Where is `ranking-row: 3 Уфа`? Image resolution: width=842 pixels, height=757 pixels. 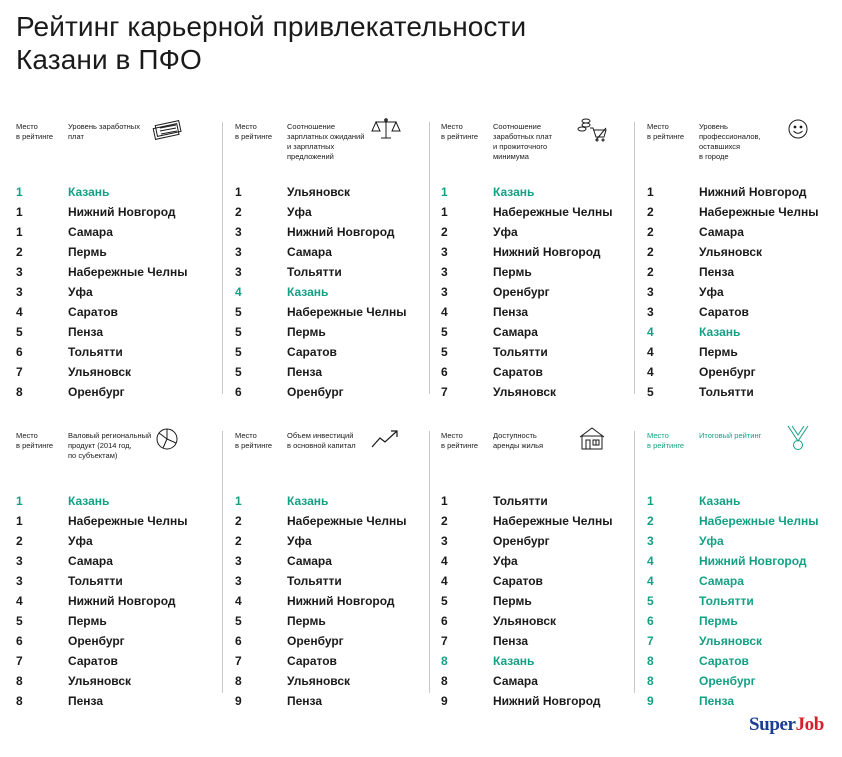 ranking-row: 3 Уфа is located at coordinates (744, 541).